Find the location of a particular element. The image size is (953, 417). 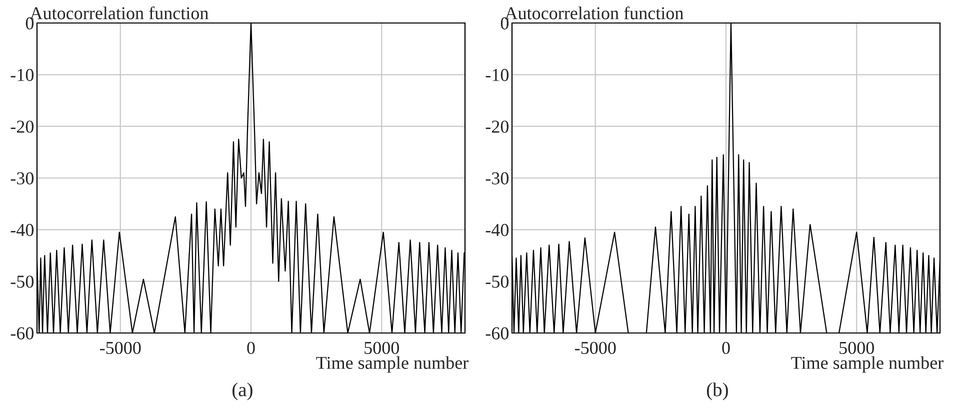

text: (b) is located at coordinates (717, 391).